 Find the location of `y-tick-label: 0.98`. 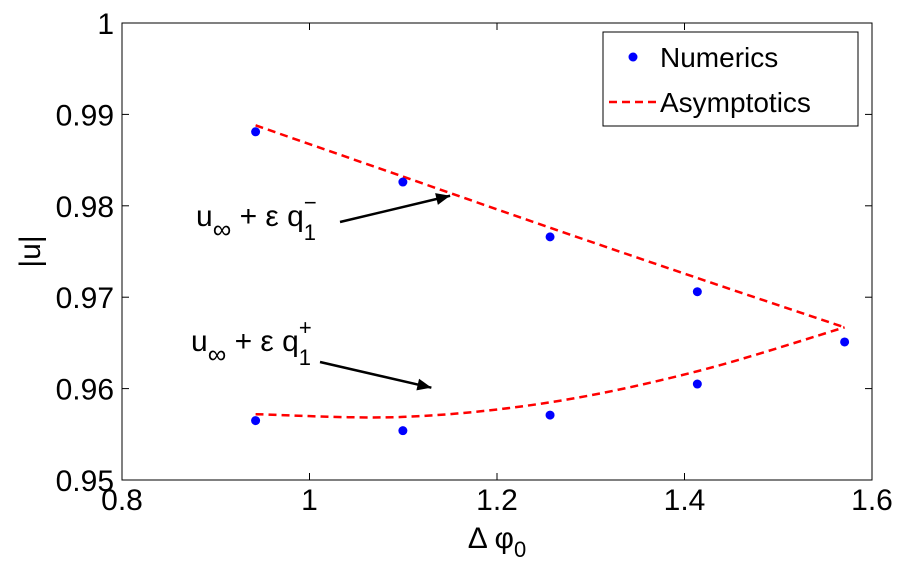

y-tick-label: 0.98 is located at coordinates (85, 207).